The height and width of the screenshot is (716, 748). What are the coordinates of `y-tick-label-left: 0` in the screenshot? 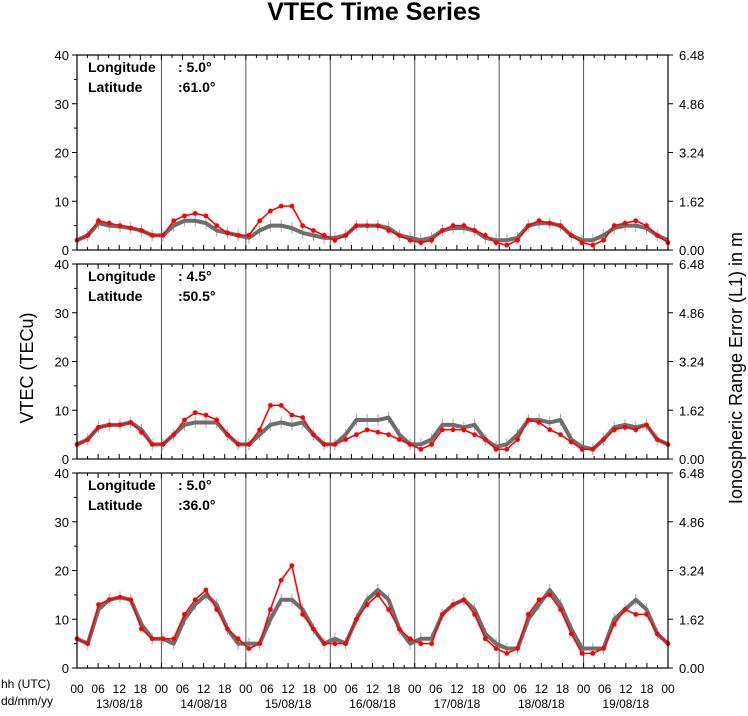 It's located at (65, 250).